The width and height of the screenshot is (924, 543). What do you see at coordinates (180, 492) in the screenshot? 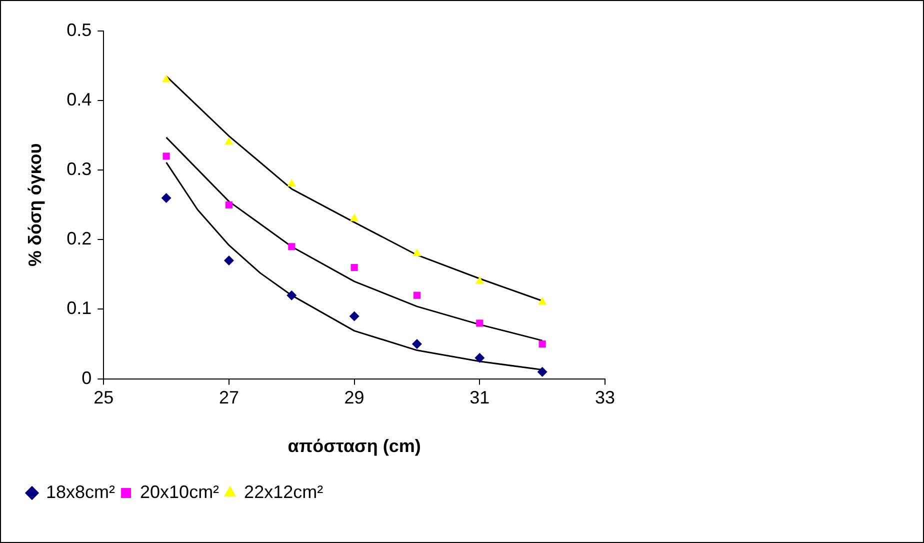
I see `legend-label: 20x10cm²` at bounding box center [180, 492].